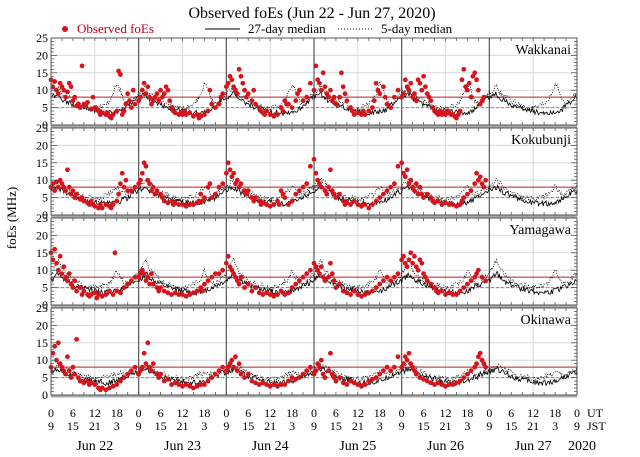 This screenshot has height=457, width=640. What do you see at coordinates (543, 50) in the screenshot?
I see `station-label: Wakkanai` at bounding box center [543, 50].